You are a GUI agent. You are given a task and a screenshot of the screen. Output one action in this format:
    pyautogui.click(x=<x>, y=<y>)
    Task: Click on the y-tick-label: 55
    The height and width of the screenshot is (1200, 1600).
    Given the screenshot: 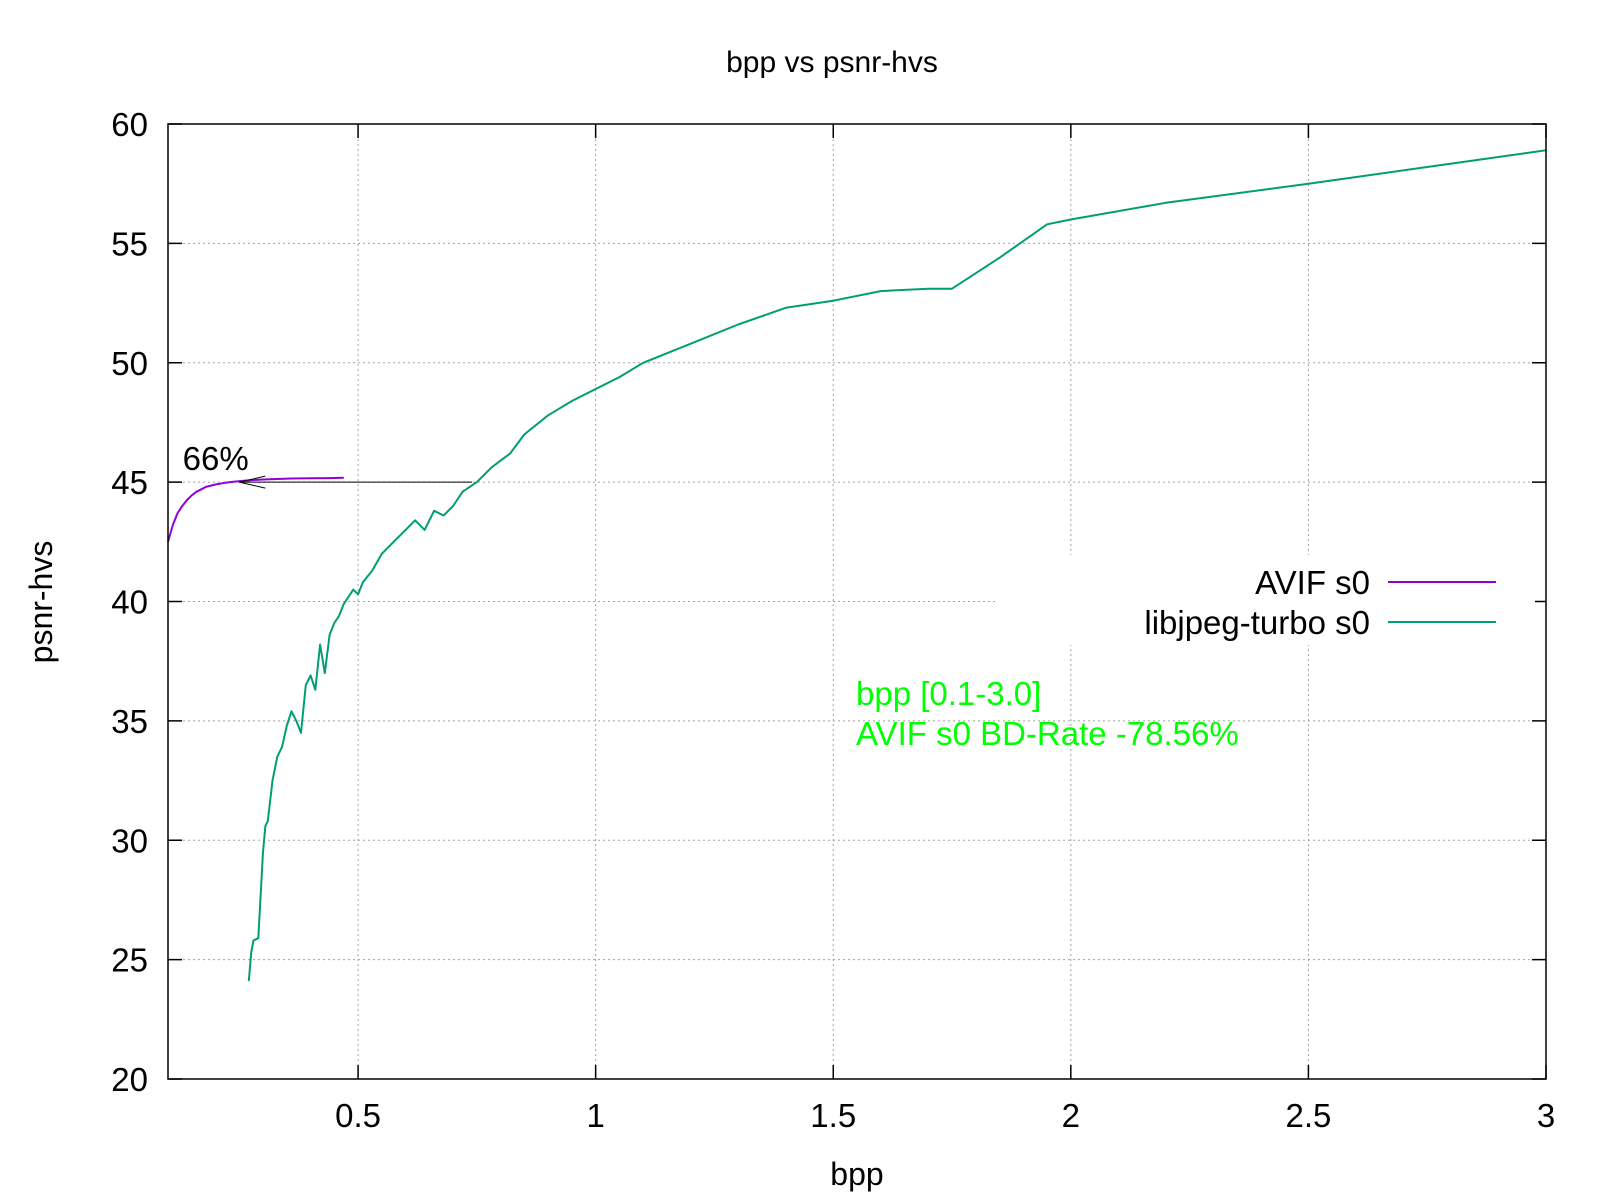 What is the action you would take?
    pyautogui.click(x=129, y=243)
    